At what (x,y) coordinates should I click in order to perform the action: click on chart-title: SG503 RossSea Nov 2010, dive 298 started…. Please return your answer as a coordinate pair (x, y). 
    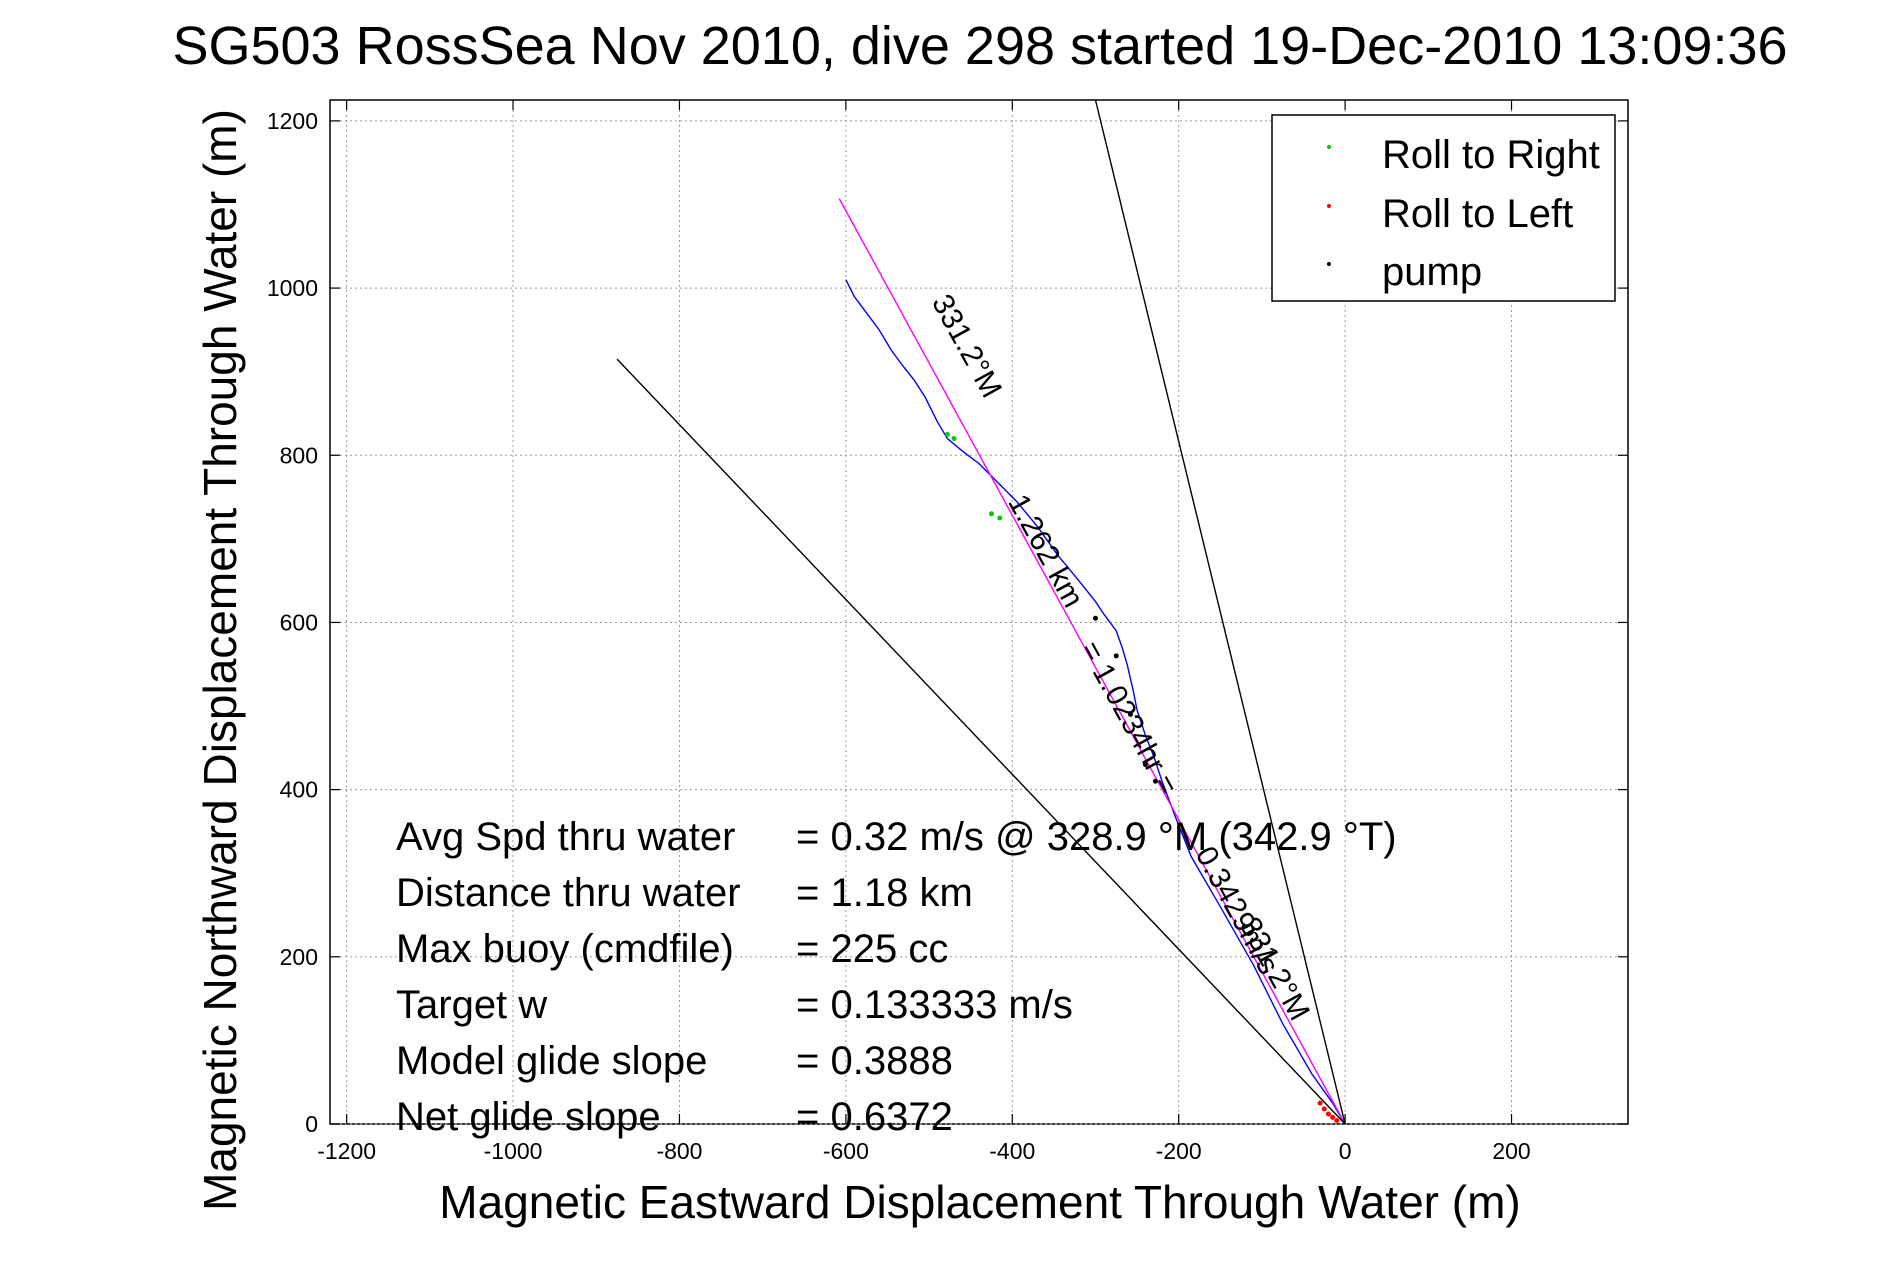
    Looking at the image, I should click on (979, 46).